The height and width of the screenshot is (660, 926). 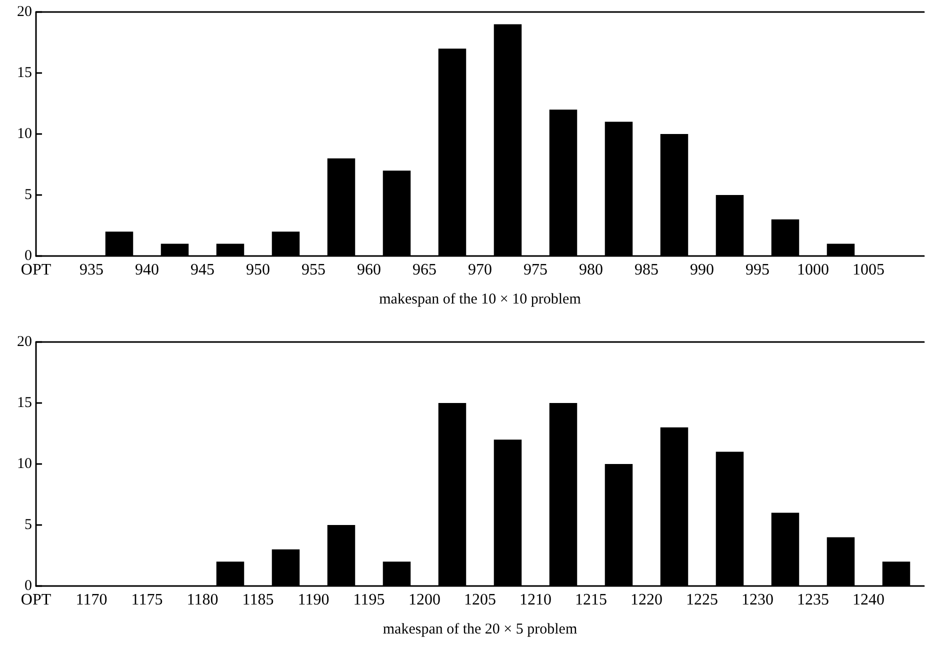 What do you see at coordinates (258, 270) in the screenshot?
I see `x-tick-label: 950` at bounding box center [258, 270].